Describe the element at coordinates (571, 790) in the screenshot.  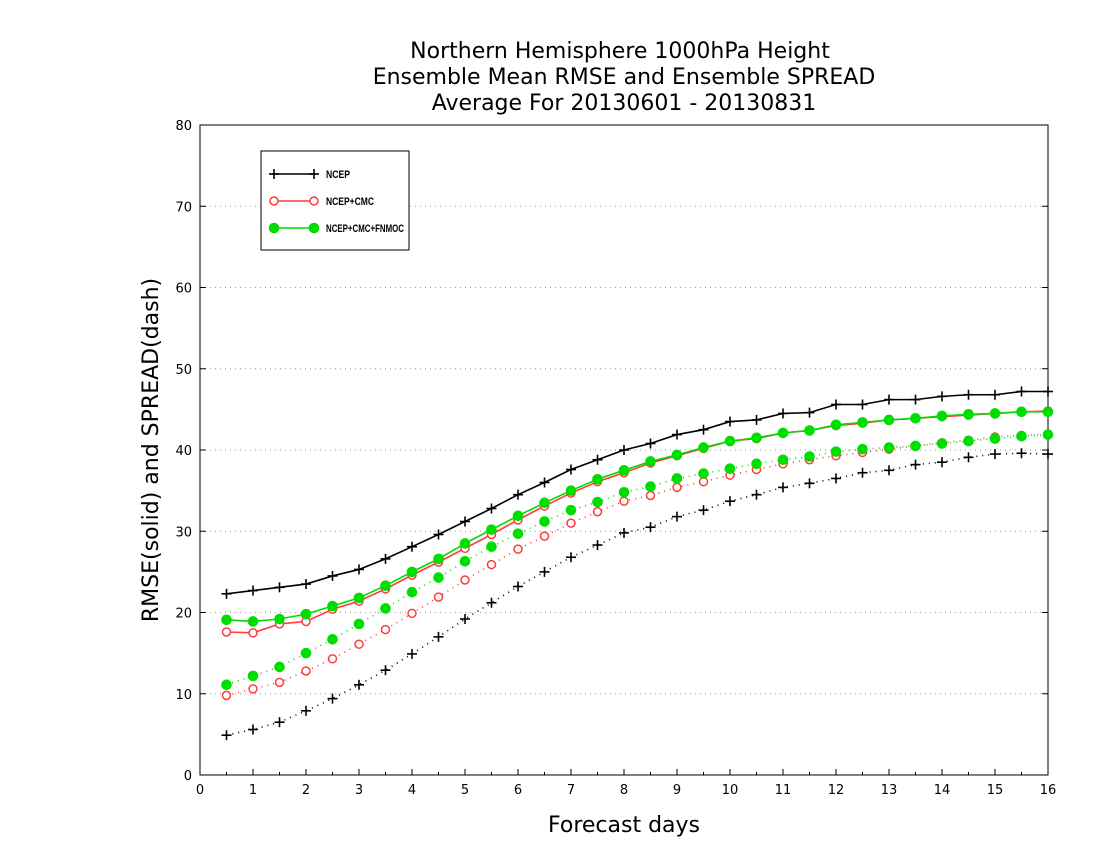
I see `x-tick-label: 7` at that location.